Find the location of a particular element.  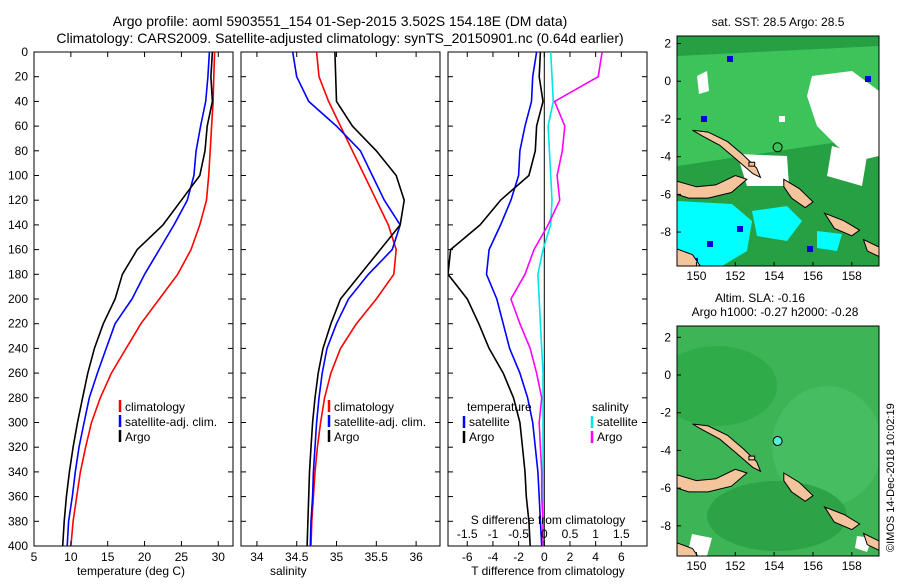

x-tick-label: 34 is located at coordinates (257, 557).